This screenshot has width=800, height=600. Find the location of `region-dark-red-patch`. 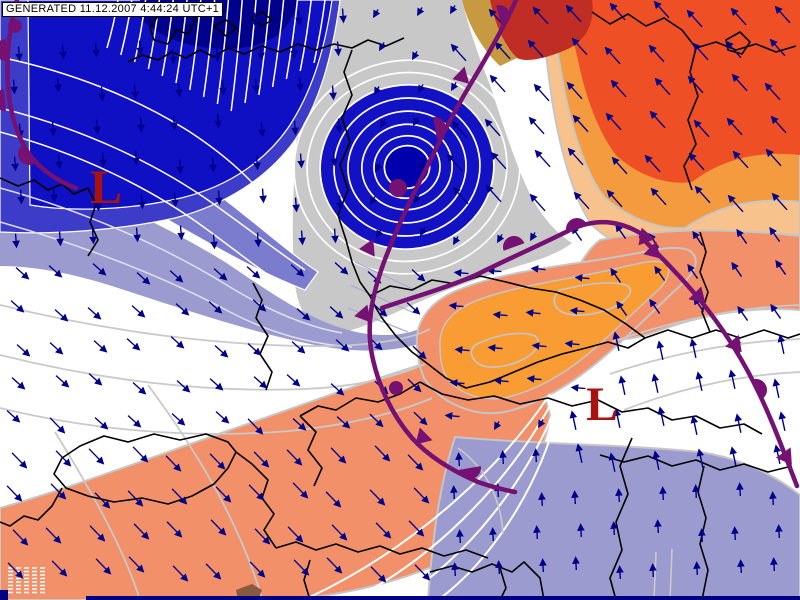

region-dark-red-patch is located at coordinates (541, 30).